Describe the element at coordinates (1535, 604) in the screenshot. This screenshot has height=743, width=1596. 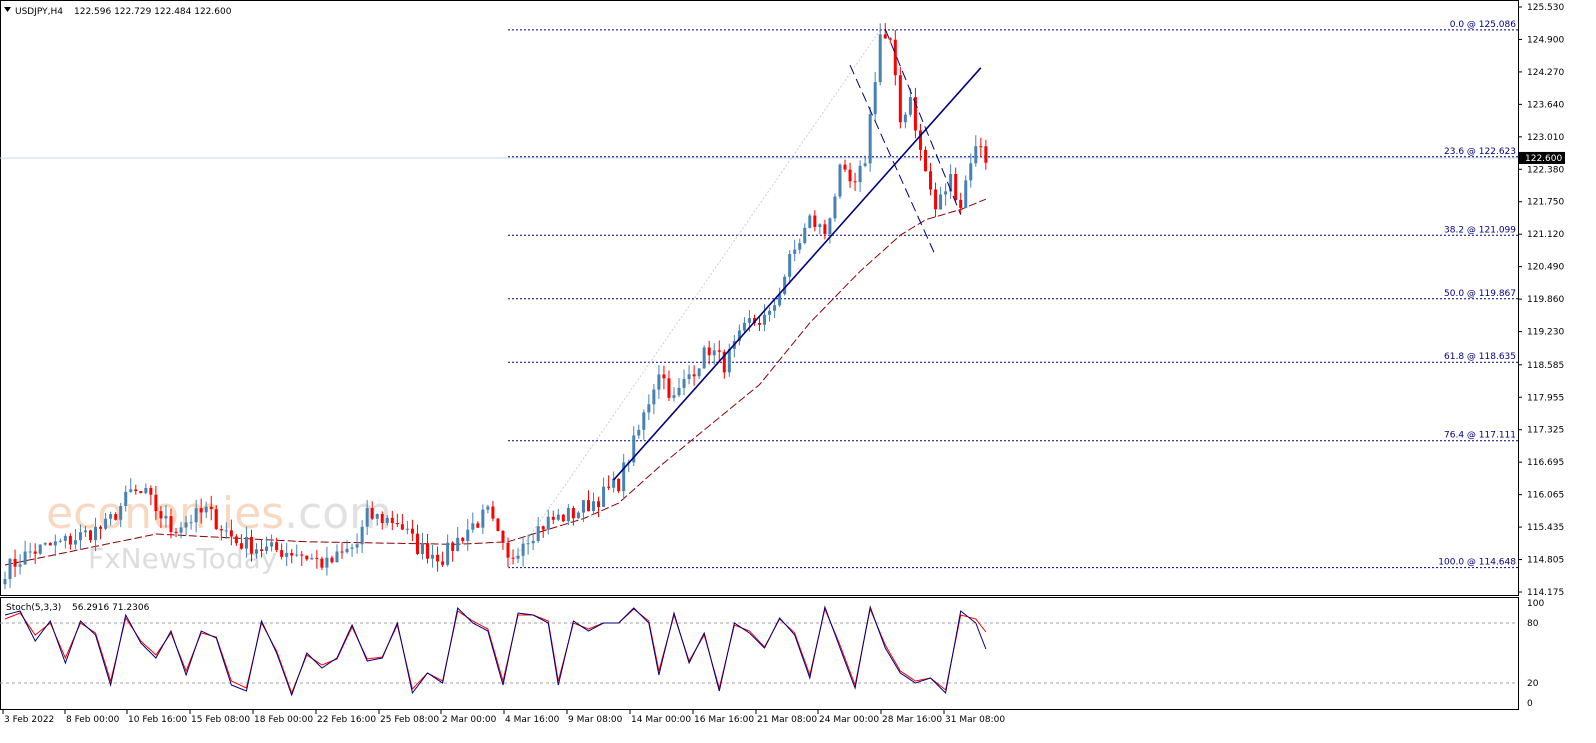
I see `stoch-tick-label: 100` at that location.